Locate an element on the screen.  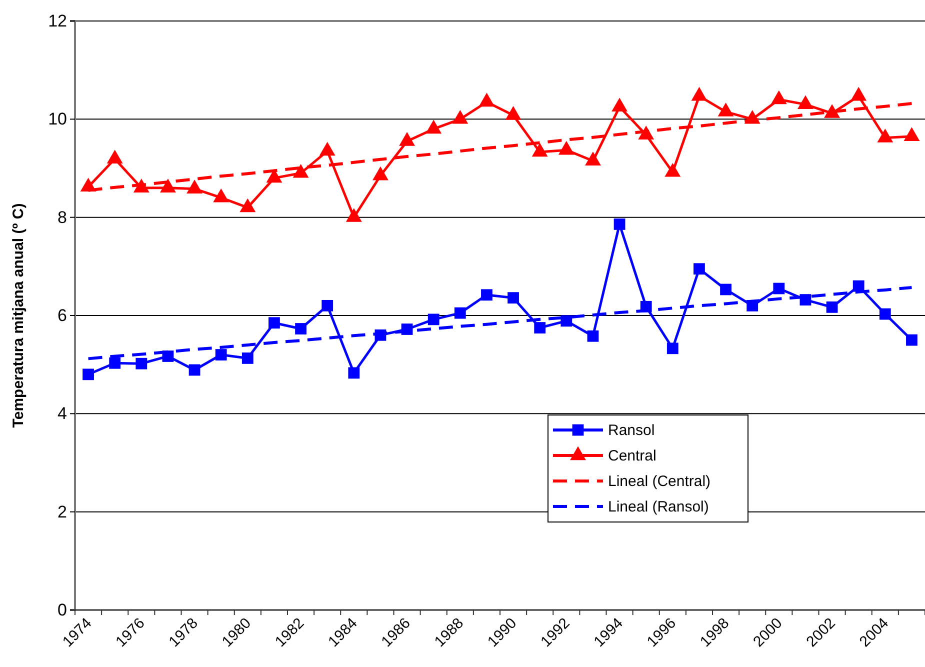
y-tick-label: 12 is located at coordinates (57, 20).